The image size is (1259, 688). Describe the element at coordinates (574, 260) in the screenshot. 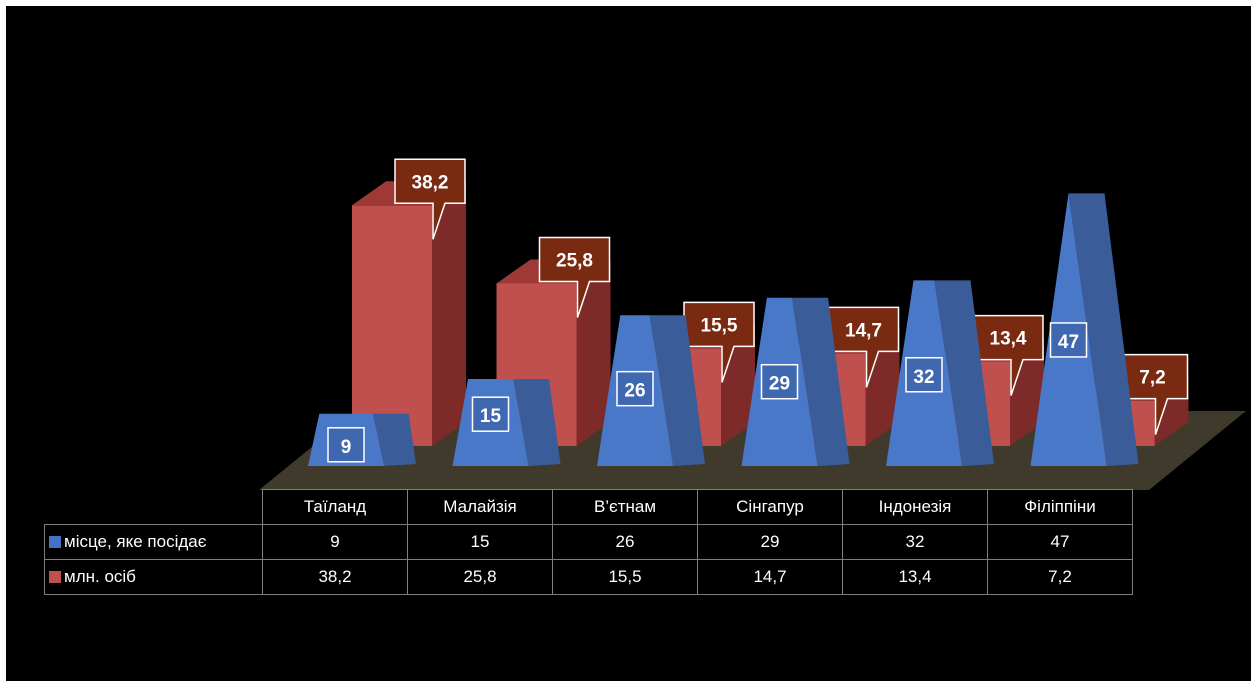

I see `red-data-label: 25,8` at that location.